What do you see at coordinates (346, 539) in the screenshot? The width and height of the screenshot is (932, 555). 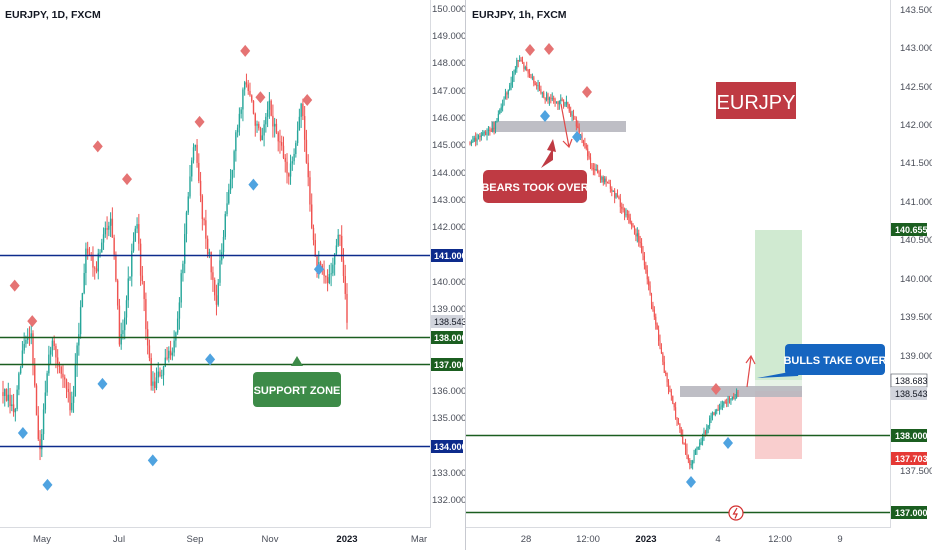 I see `x-tick-label: 2023` at bounding box center [346, 539].